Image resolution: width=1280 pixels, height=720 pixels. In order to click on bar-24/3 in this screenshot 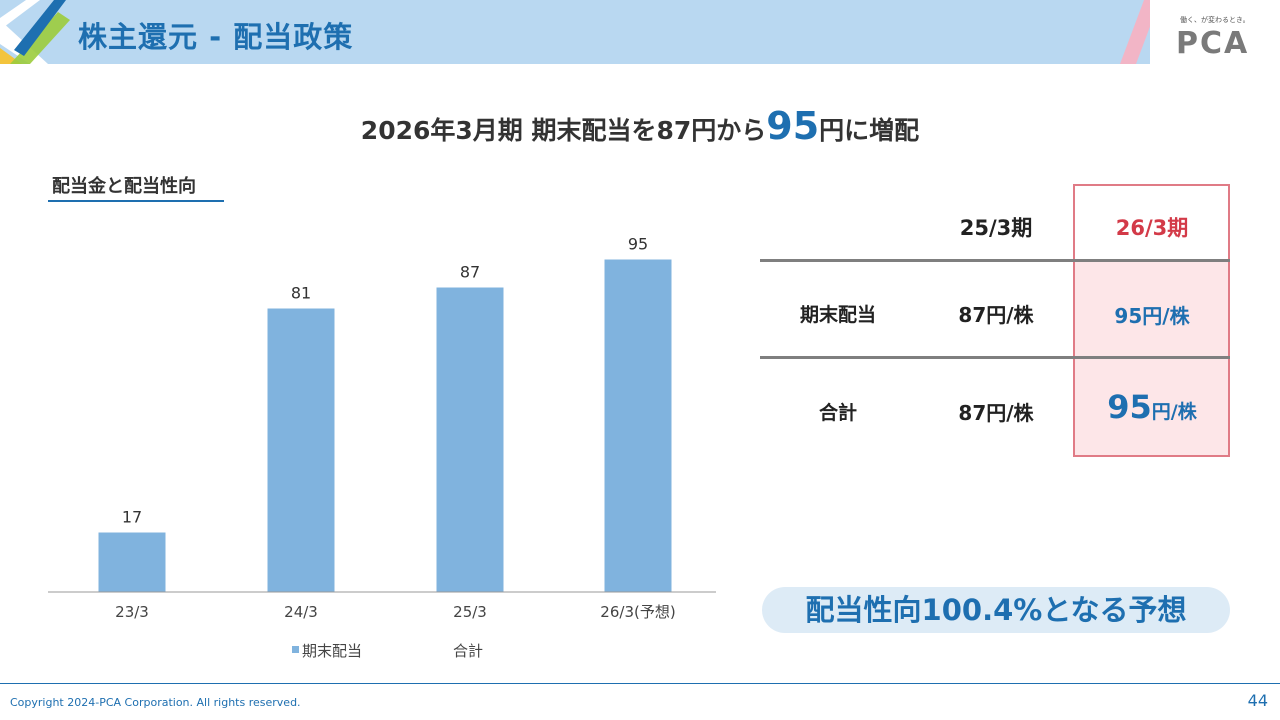, I will do `click(301, 450)`.